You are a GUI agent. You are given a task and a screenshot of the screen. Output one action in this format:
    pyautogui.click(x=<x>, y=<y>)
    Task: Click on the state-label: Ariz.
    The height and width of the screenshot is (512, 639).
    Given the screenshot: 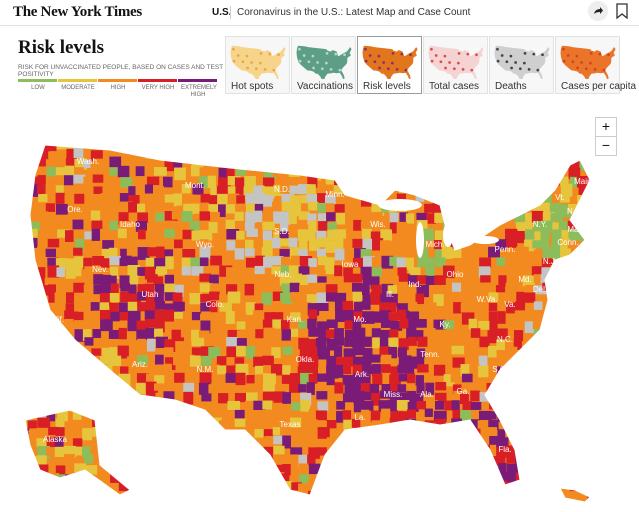 What is the action you would take?
    pyautogui.click(x=140, y=364)
    